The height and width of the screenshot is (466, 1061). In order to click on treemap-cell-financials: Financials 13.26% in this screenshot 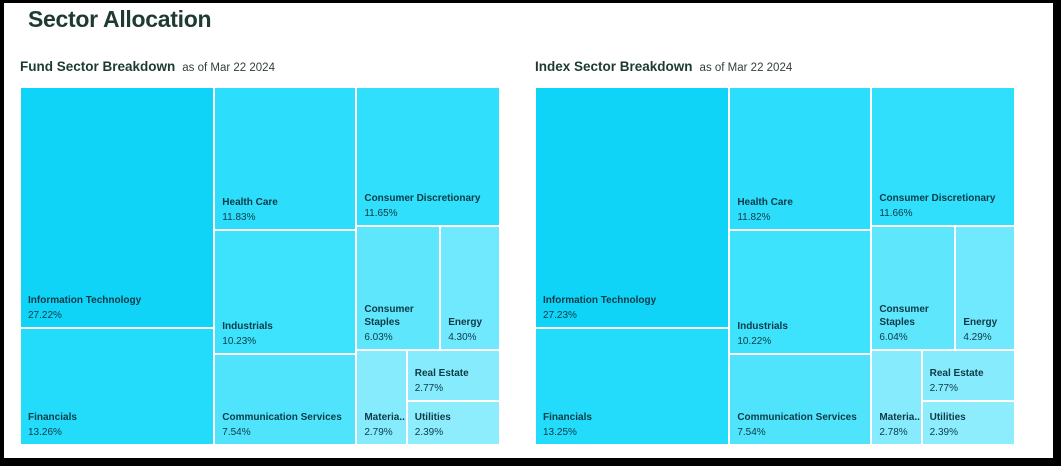, I will do `click(117, 386)`.